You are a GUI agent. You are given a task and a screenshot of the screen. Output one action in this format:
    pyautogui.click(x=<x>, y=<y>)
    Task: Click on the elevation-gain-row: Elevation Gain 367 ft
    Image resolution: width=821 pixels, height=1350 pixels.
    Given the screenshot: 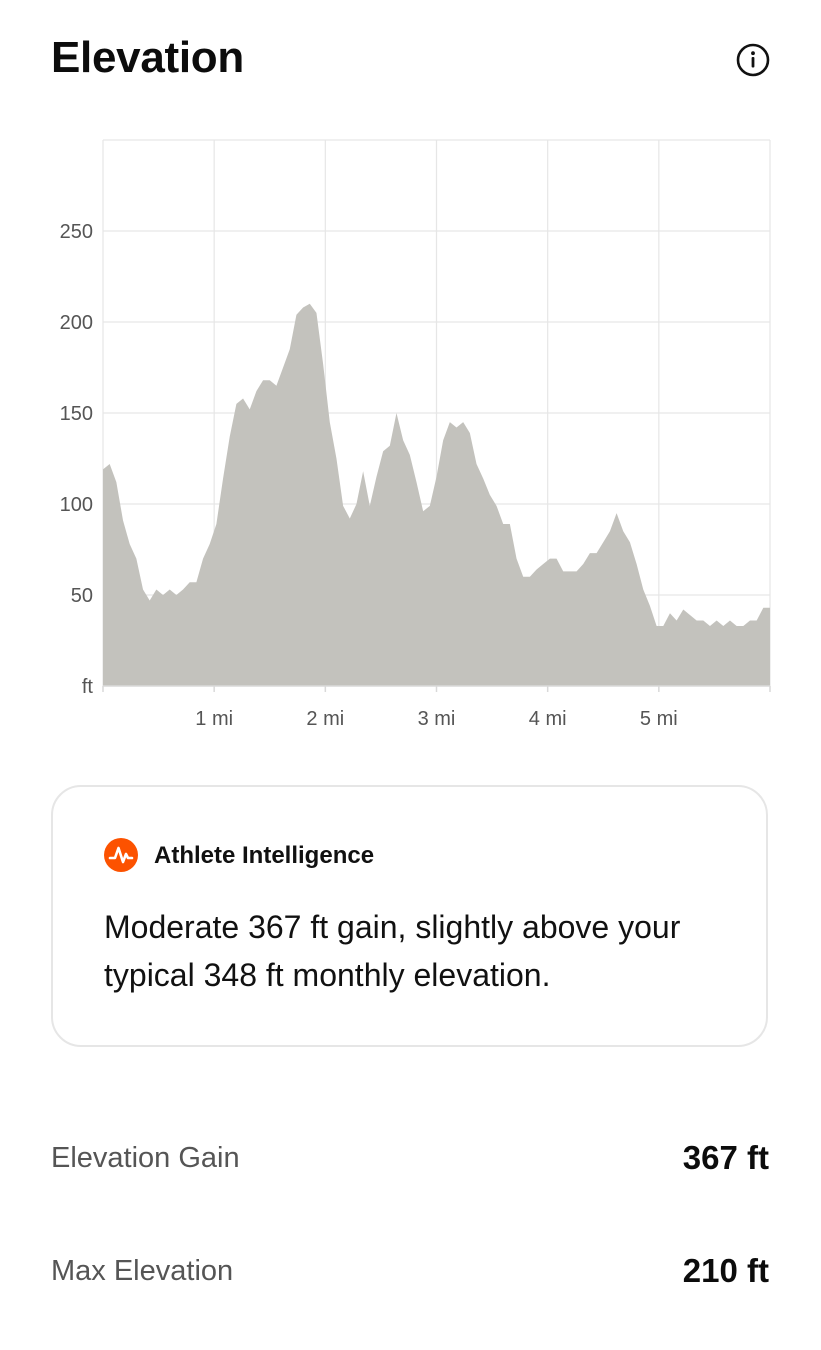 What is the action you would take?
    pyautogui.click(x=410, y=1158)
    